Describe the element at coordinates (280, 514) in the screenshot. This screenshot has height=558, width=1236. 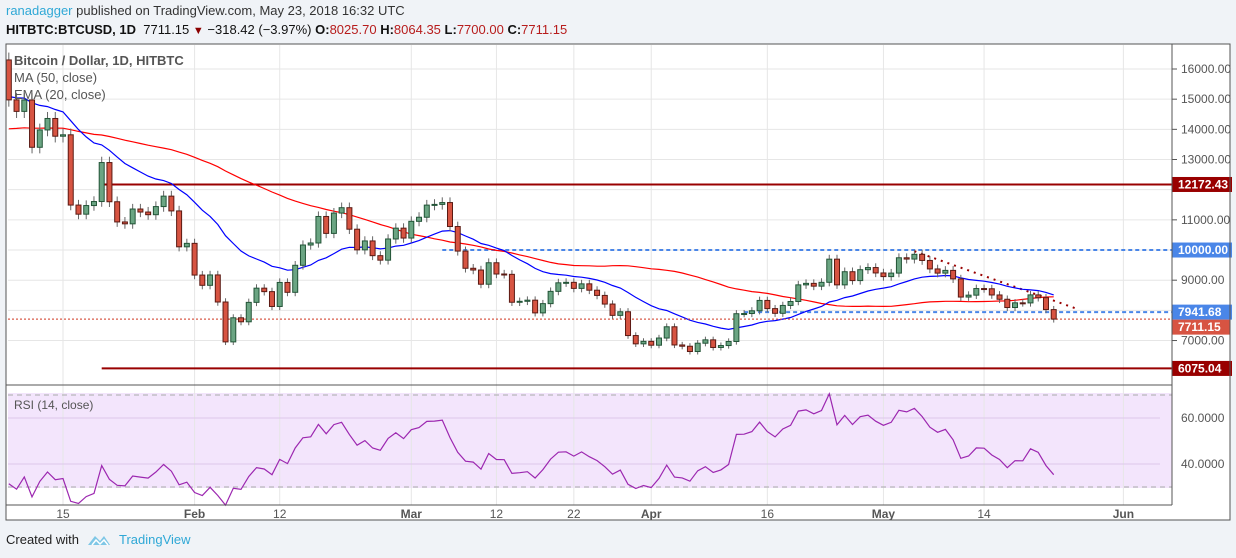
I see `x-tick-label: 12` at that location.